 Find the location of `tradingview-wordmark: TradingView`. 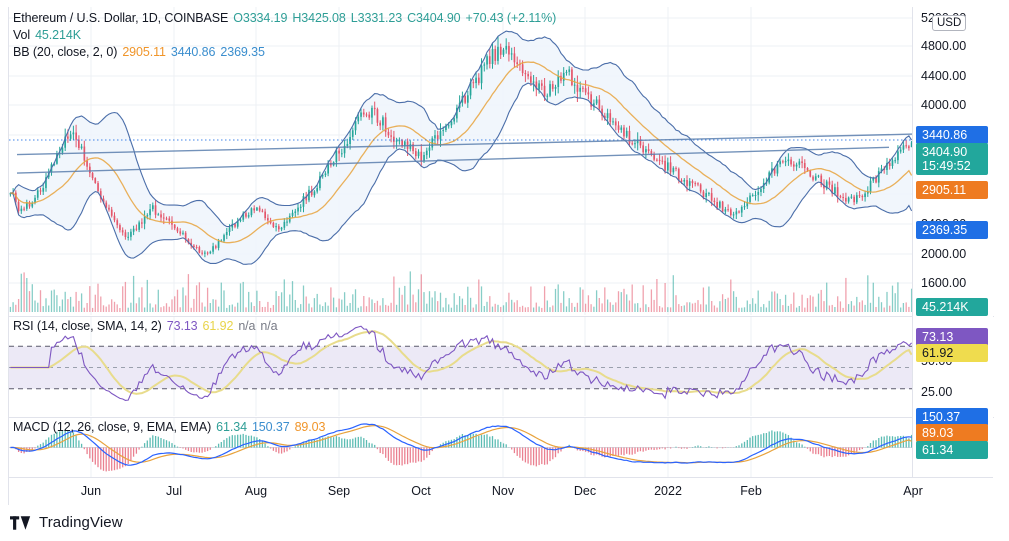

tradingview-wordmark: TradingView is located at coordinates (81, 522).